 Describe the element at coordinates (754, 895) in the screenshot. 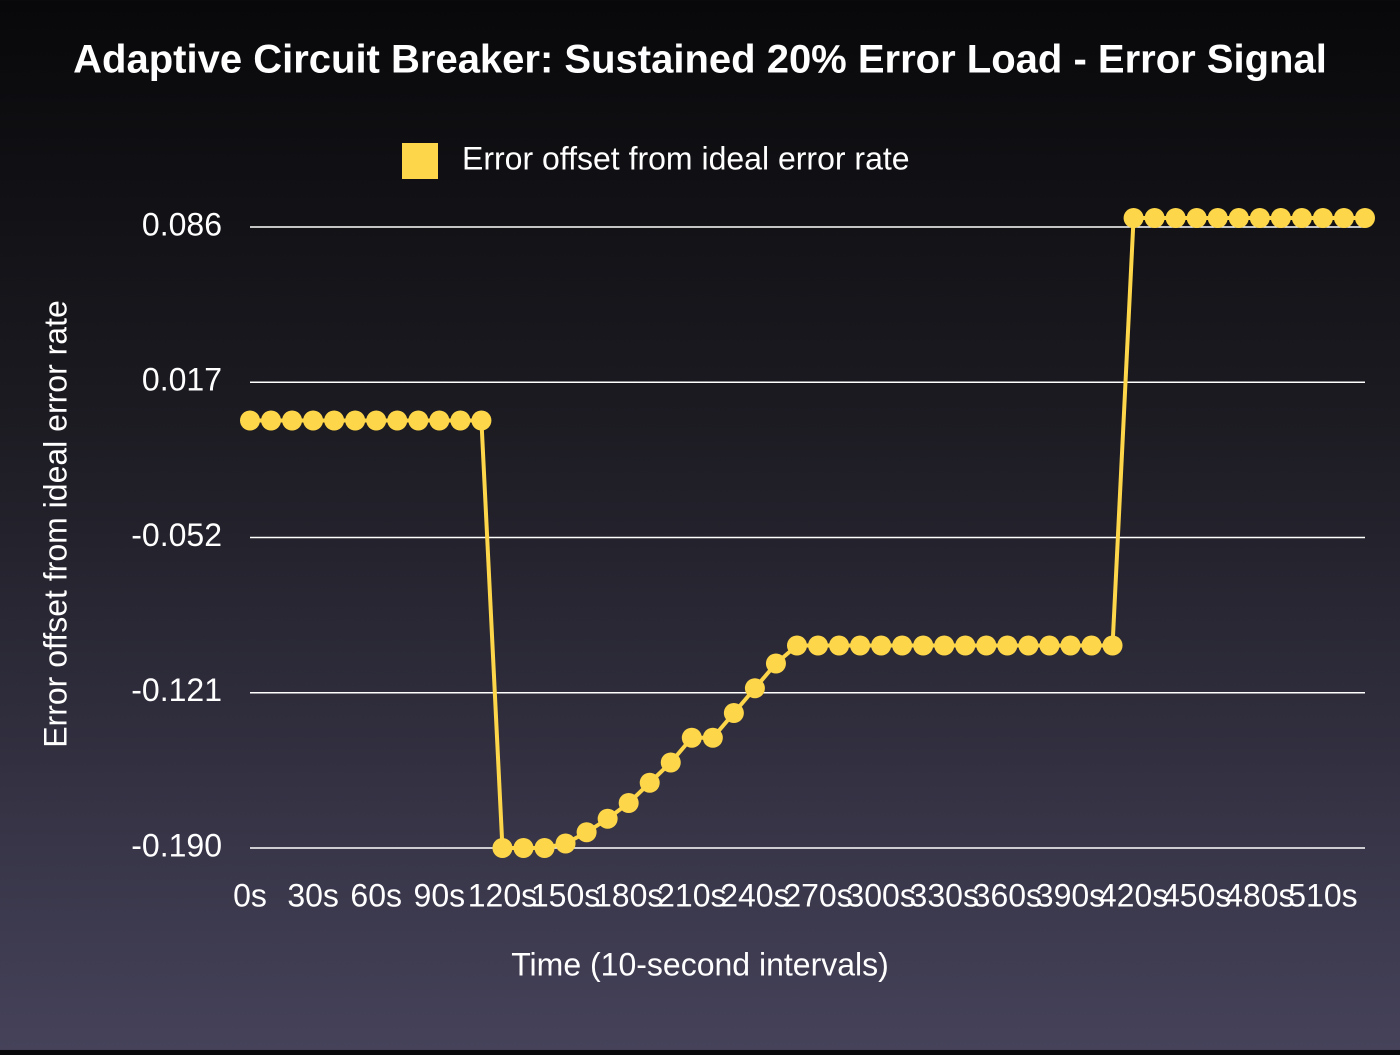

I see `x-tick-label: 240s` at that location.